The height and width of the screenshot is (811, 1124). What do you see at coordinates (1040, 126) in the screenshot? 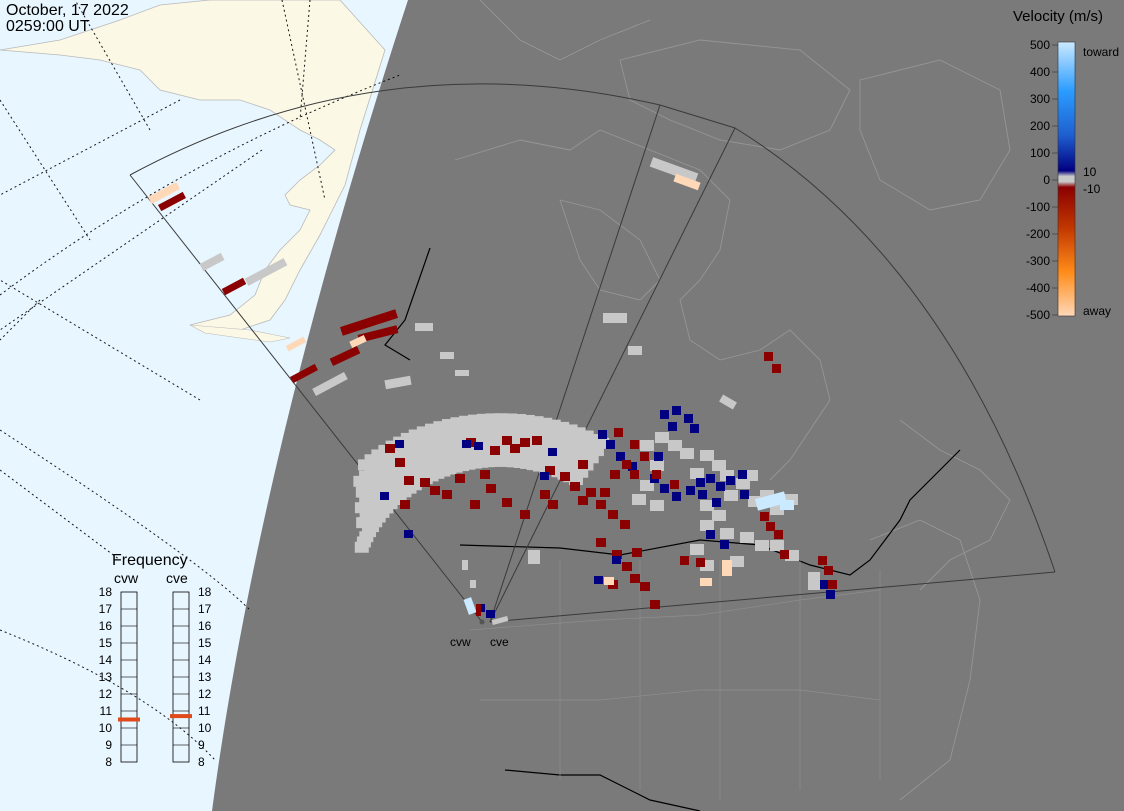
I see `velocity-tick-label: 200` at bounding box center [1040, 126].